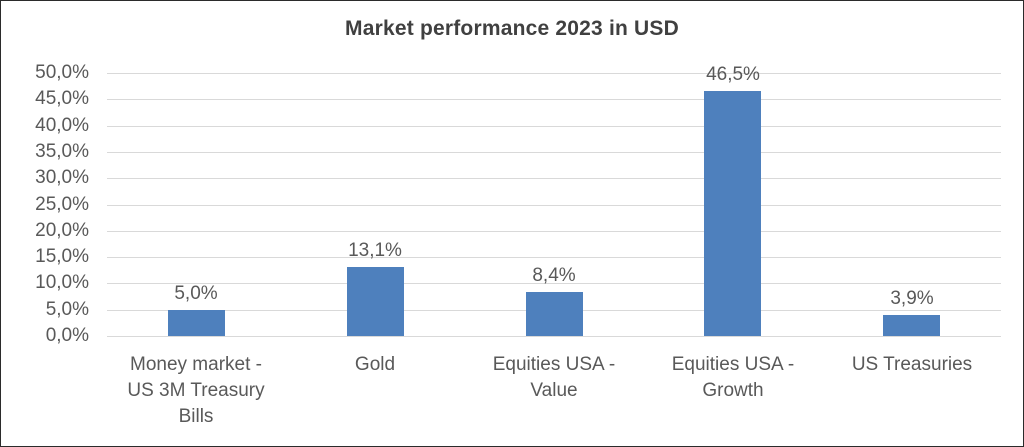 The width and height of the screenshot is (1024, 447). Describe the element at coordinates (62, 204) in the screenshot. I see `y-tick-label: 25,0%` at that location.